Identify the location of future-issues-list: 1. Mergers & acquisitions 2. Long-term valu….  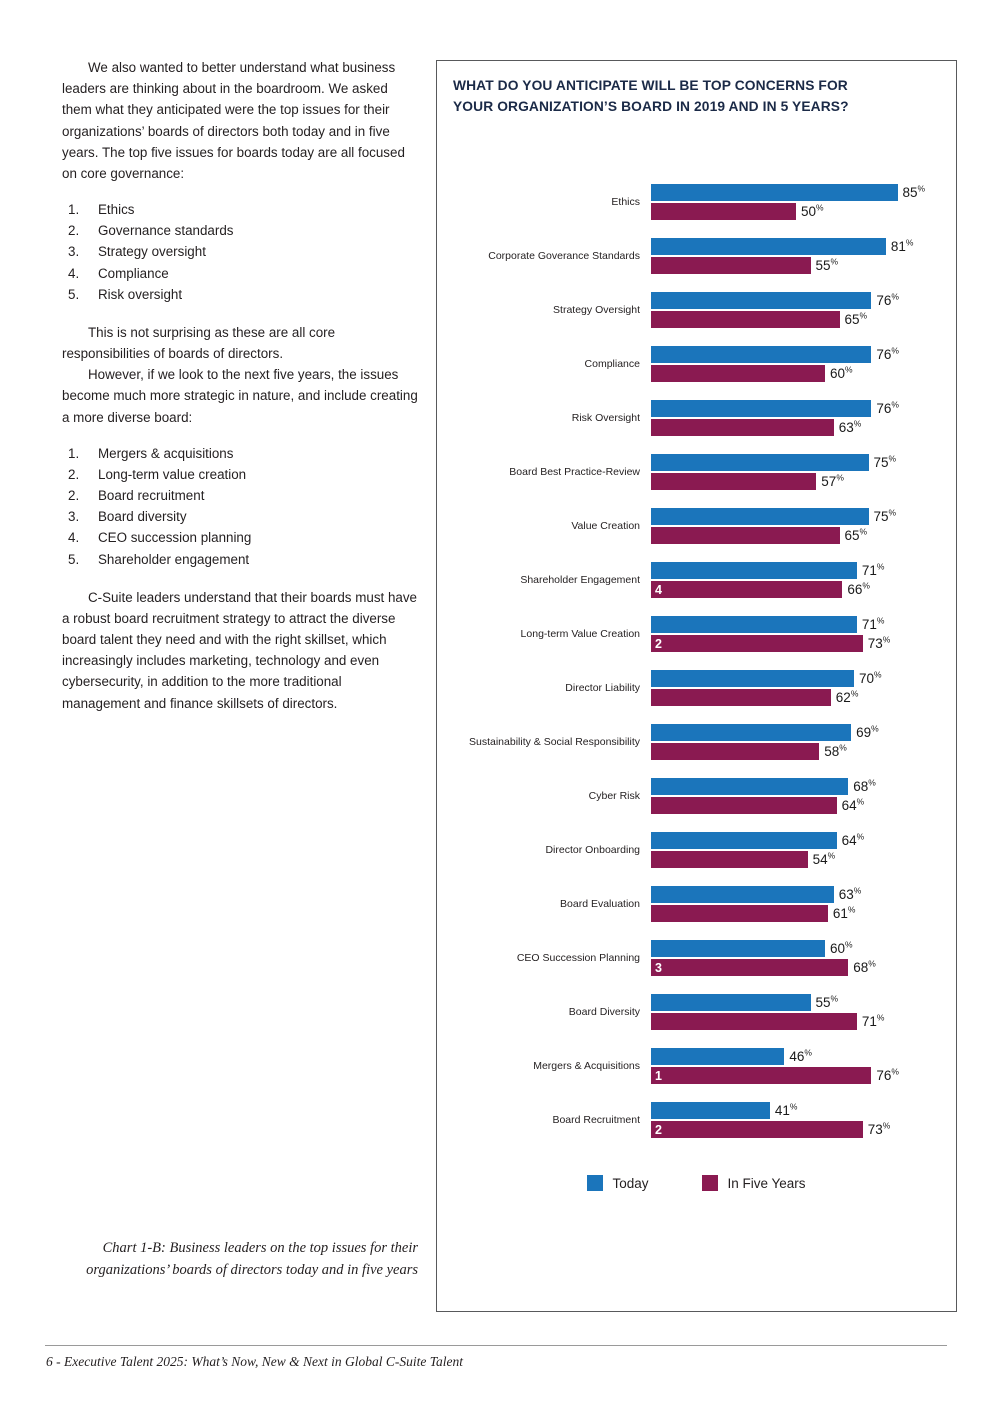
(243, 506).